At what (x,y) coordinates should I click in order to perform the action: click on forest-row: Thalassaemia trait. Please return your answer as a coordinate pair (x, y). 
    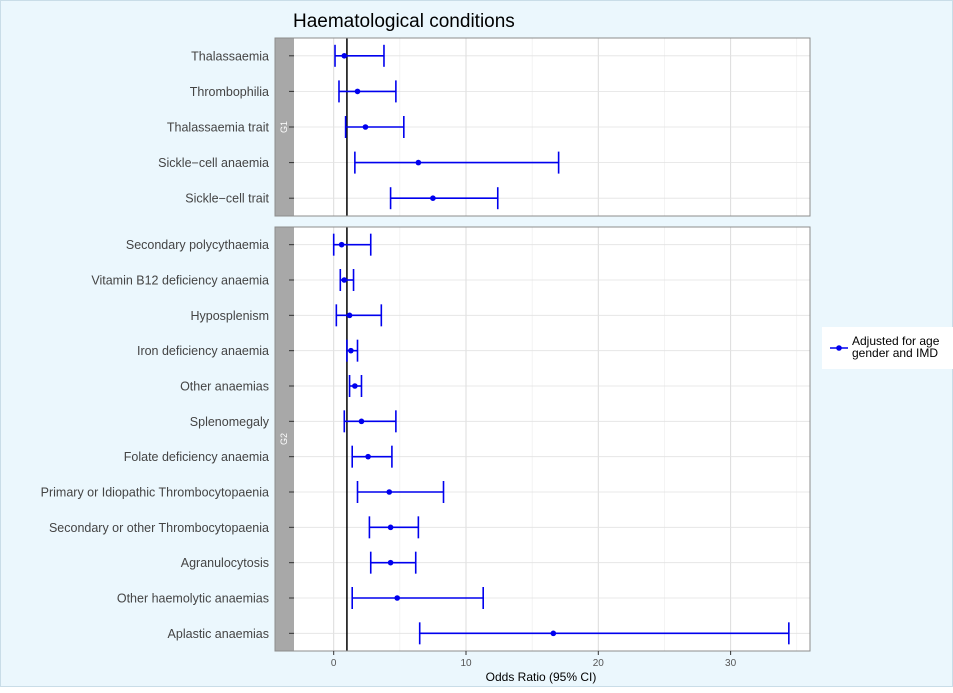
    Looking at the image, I should click on (286, 127).